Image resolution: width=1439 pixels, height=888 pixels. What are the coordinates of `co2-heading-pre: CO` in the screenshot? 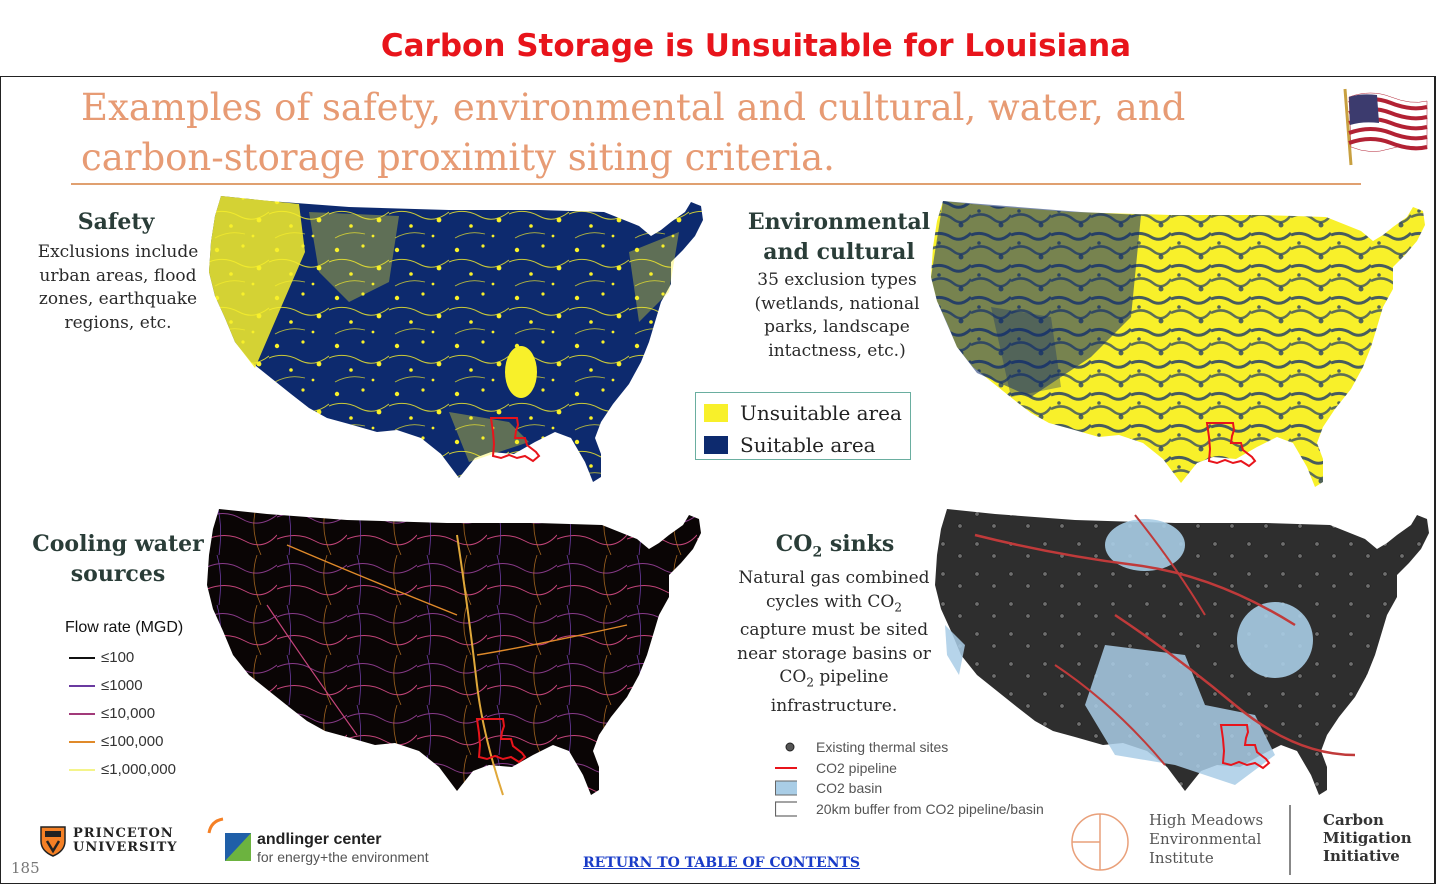 It's located at (794, 544).